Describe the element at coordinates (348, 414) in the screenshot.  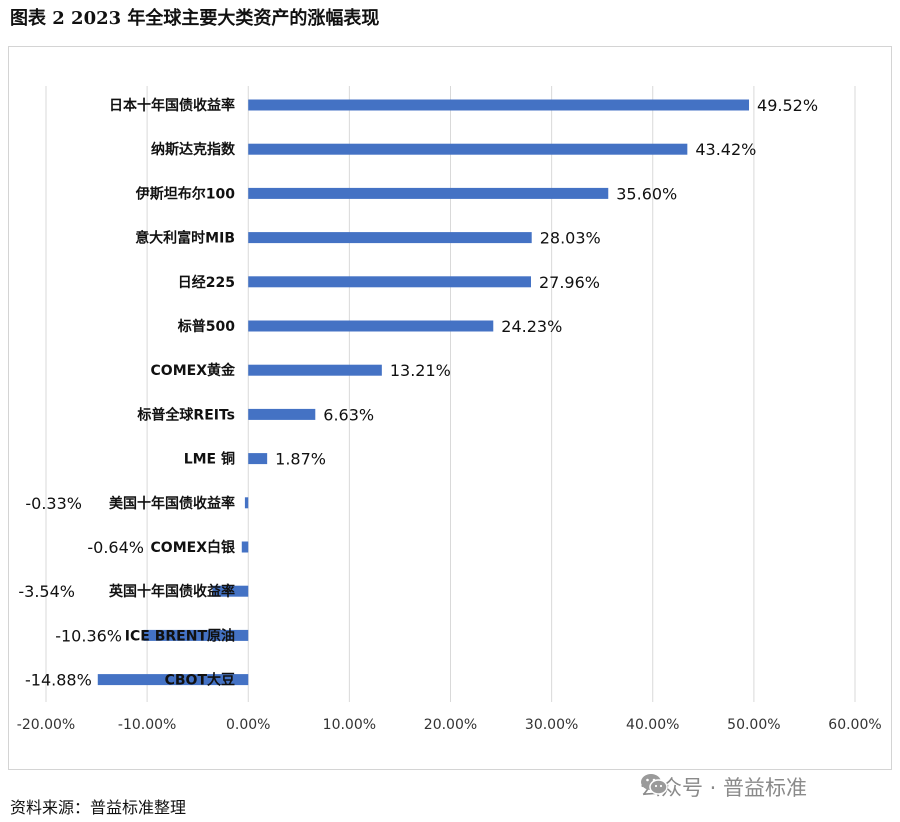
I see `data-label: 6.63%` at that location.